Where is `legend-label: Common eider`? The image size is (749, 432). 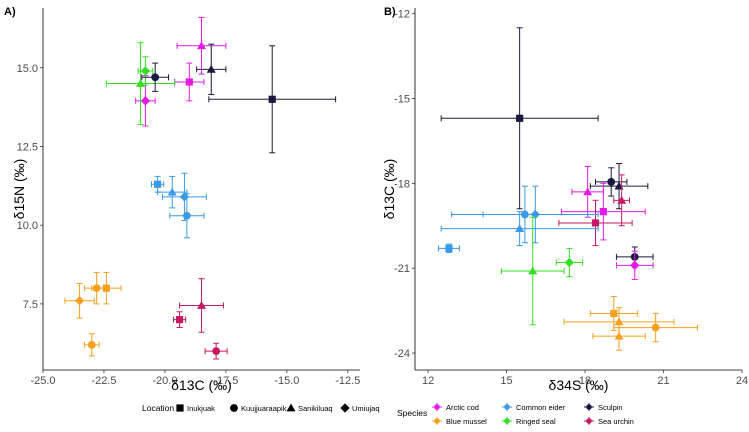 legend-label: Common eider is located at coordinates (541, 407).